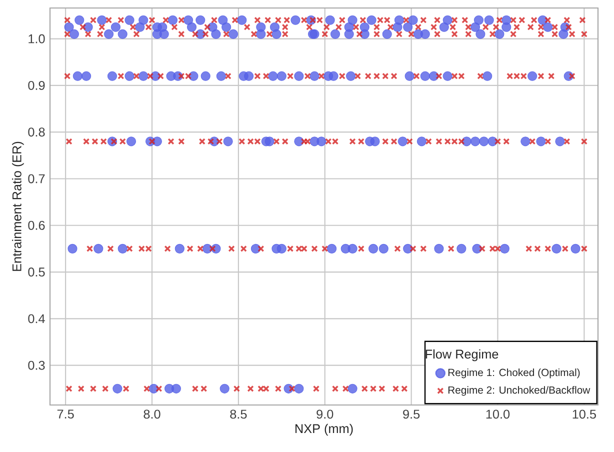 This screenshot has width=614, height=452. What do you see at coordinates (411, 414) in the screenshot?
I see `x-tick-label: 9.5` at bounding box center [411, 414].